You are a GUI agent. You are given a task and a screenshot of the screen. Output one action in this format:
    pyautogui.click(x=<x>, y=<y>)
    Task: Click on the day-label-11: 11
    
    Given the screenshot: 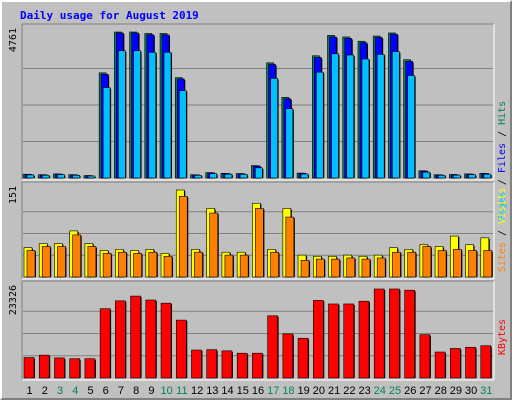 What is the action you would take?
    pyautogui.click(x=181, y=391)
    